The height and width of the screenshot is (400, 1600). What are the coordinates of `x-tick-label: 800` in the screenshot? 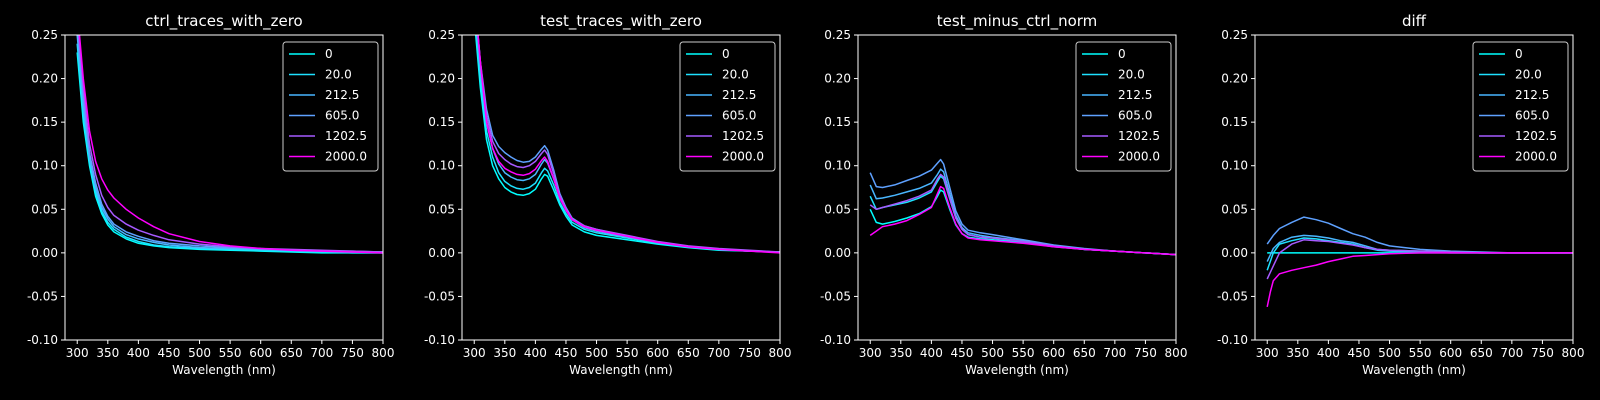 It's located at (383, 353).